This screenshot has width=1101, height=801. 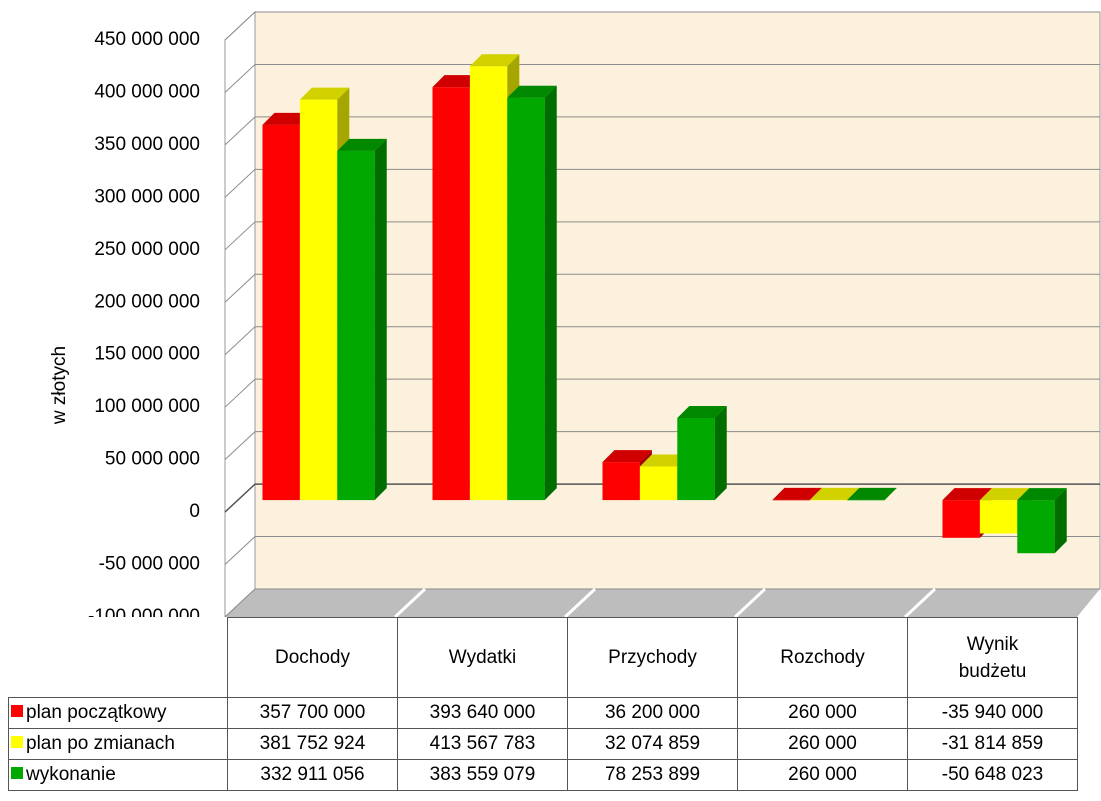 I want to click on value-cell: 357 700 000, so click(x=312, y=713).